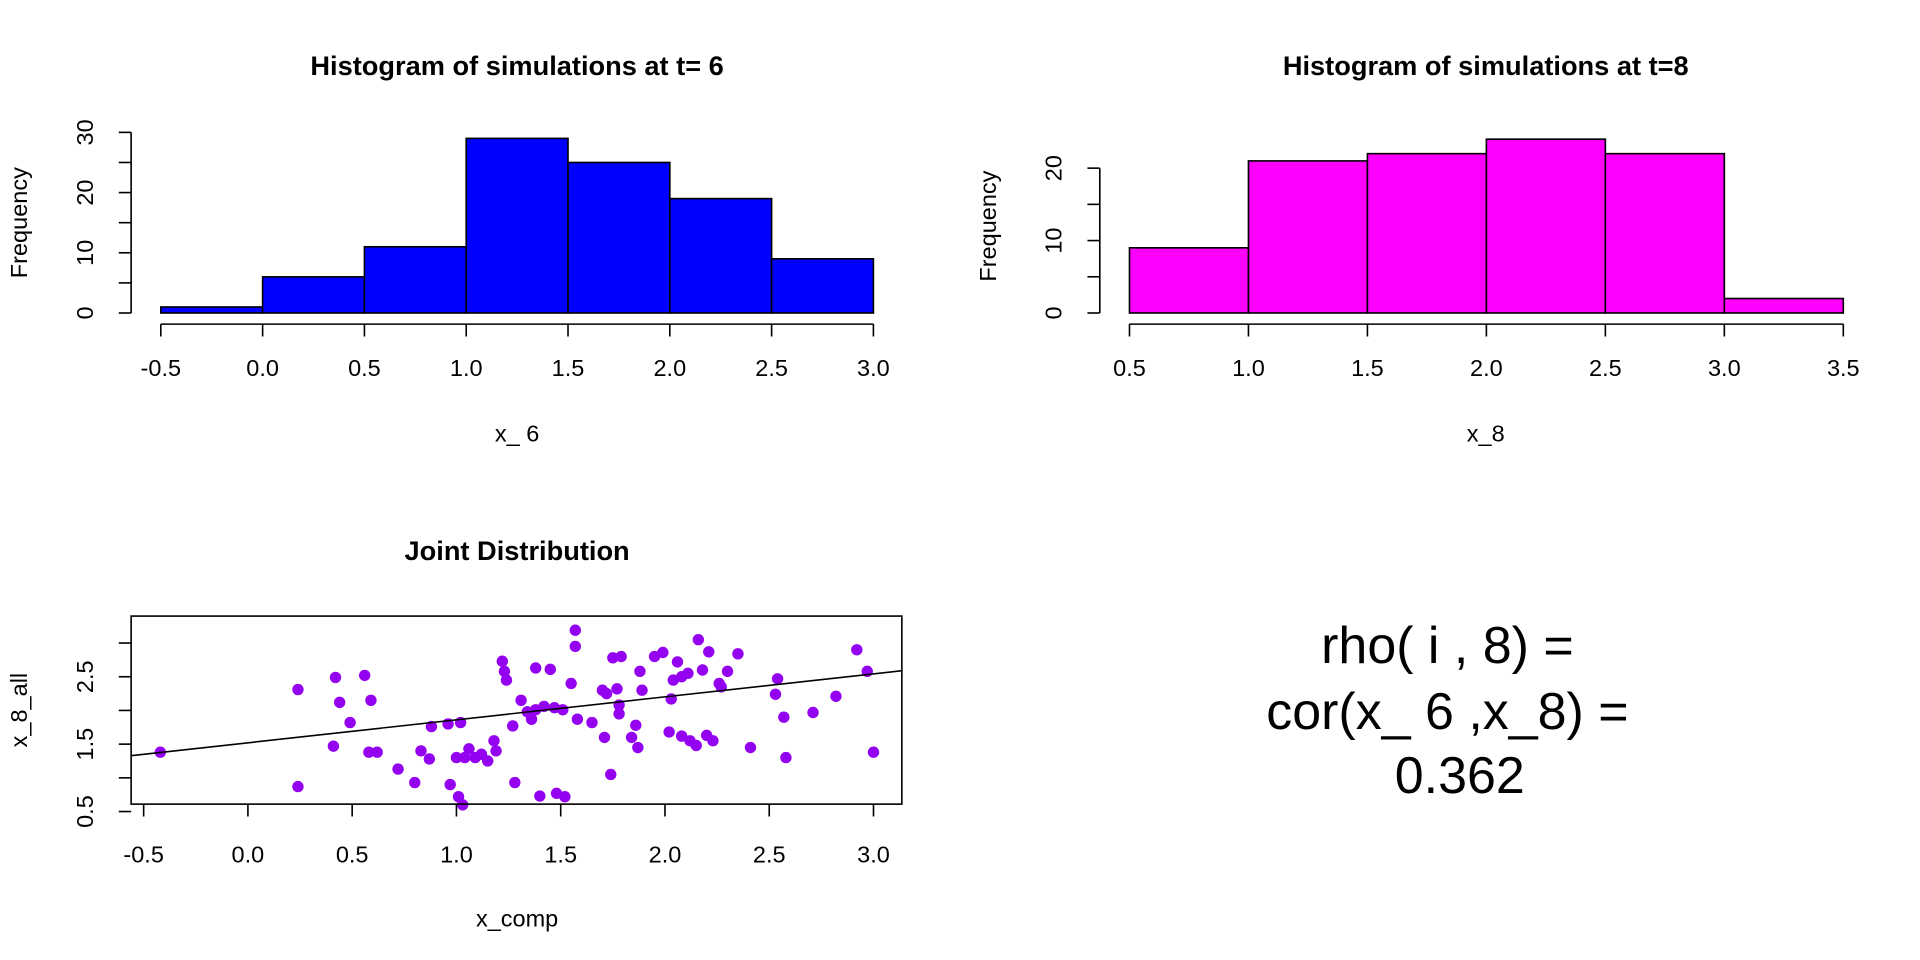  I want to click on annotation-line: rho( i , 8) =, so click(1447, 646).